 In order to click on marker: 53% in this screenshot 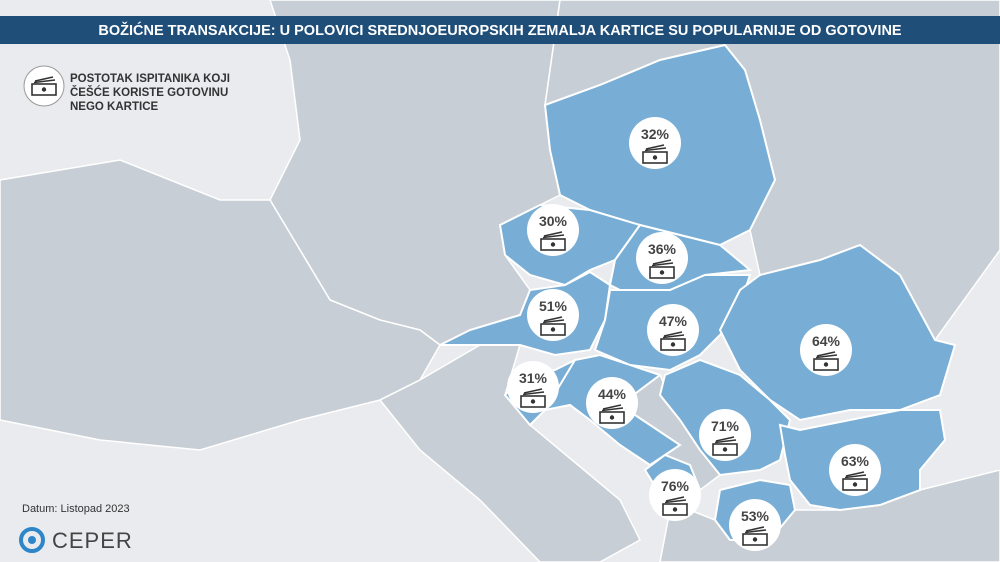, I will do `click(755, 525)`.